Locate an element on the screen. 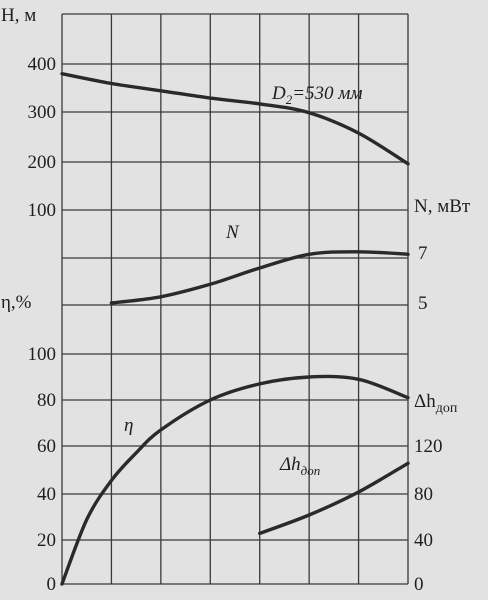  efficiency-tick-label: 60 is located at coordinates (46, 446).